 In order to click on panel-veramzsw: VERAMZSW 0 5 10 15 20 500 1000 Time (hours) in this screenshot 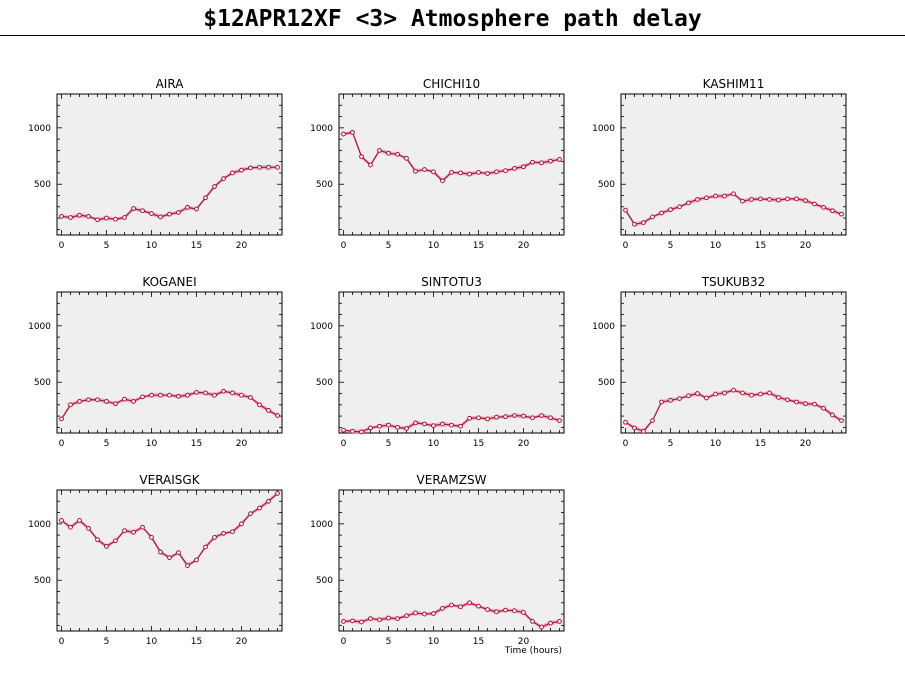, I will do `click(437, 564)`.